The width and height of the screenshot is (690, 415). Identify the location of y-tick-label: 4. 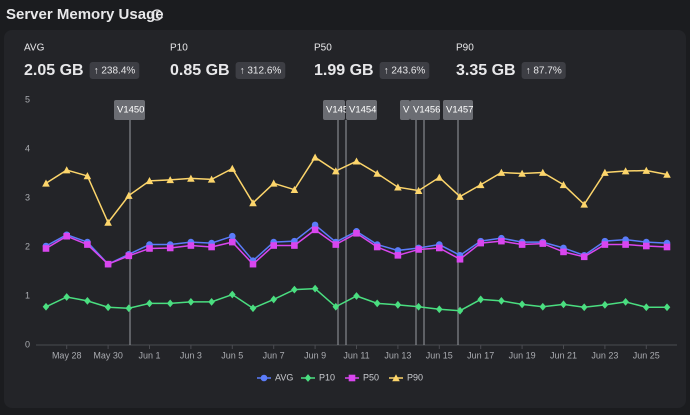
(27, 148).